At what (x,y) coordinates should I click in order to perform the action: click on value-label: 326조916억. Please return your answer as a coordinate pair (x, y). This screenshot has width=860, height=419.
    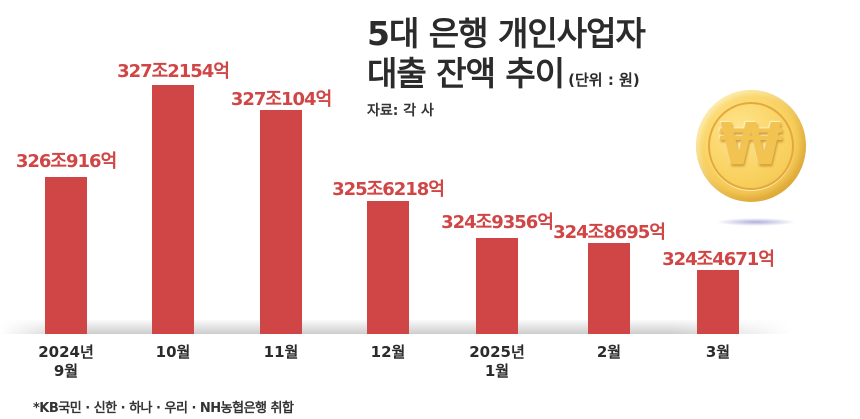
    Looking at the image, I should click on (66, 161).